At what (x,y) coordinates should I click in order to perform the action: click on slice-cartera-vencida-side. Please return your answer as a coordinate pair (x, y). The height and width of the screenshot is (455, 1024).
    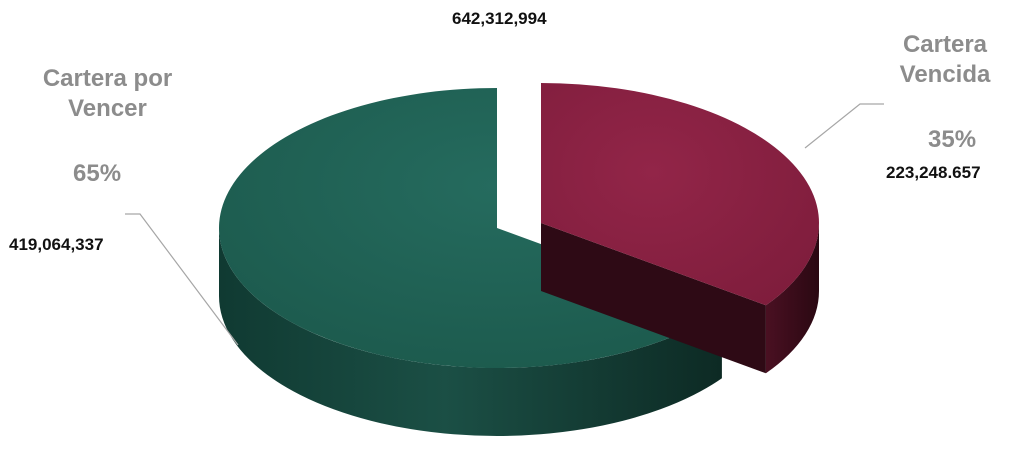
    Looking at the image, I should click on (792, 298).